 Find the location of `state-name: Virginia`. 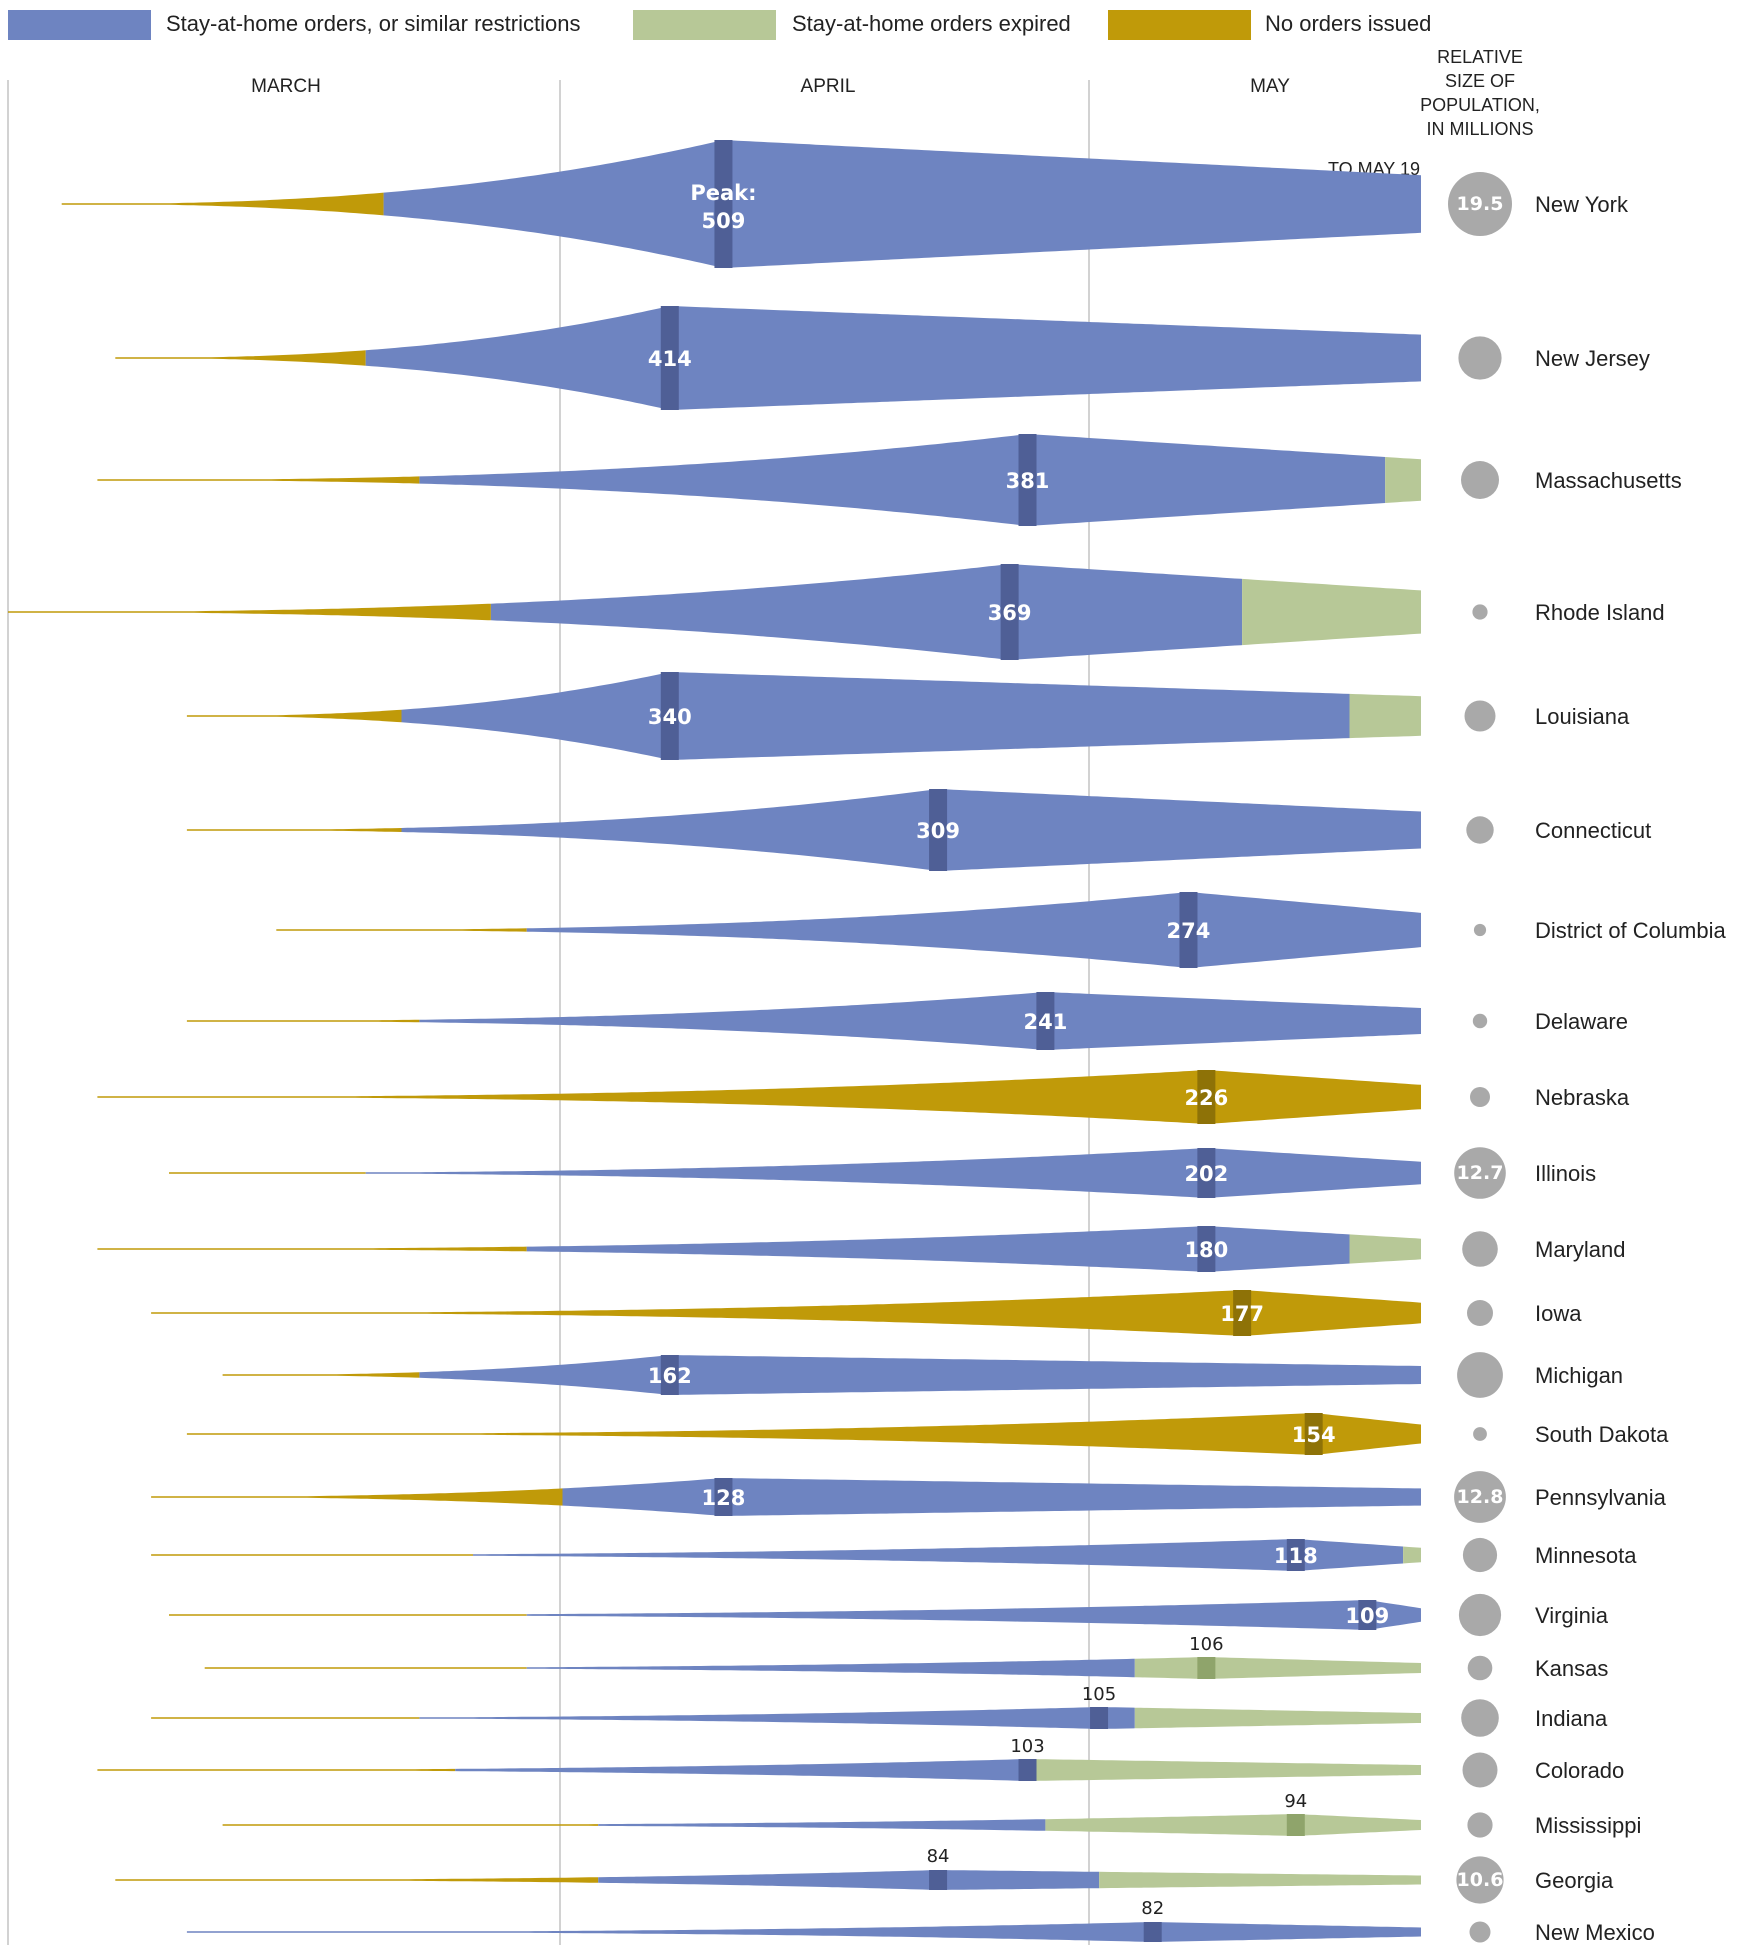

state-name: Virginia is located at coordinates (1572, 1615).